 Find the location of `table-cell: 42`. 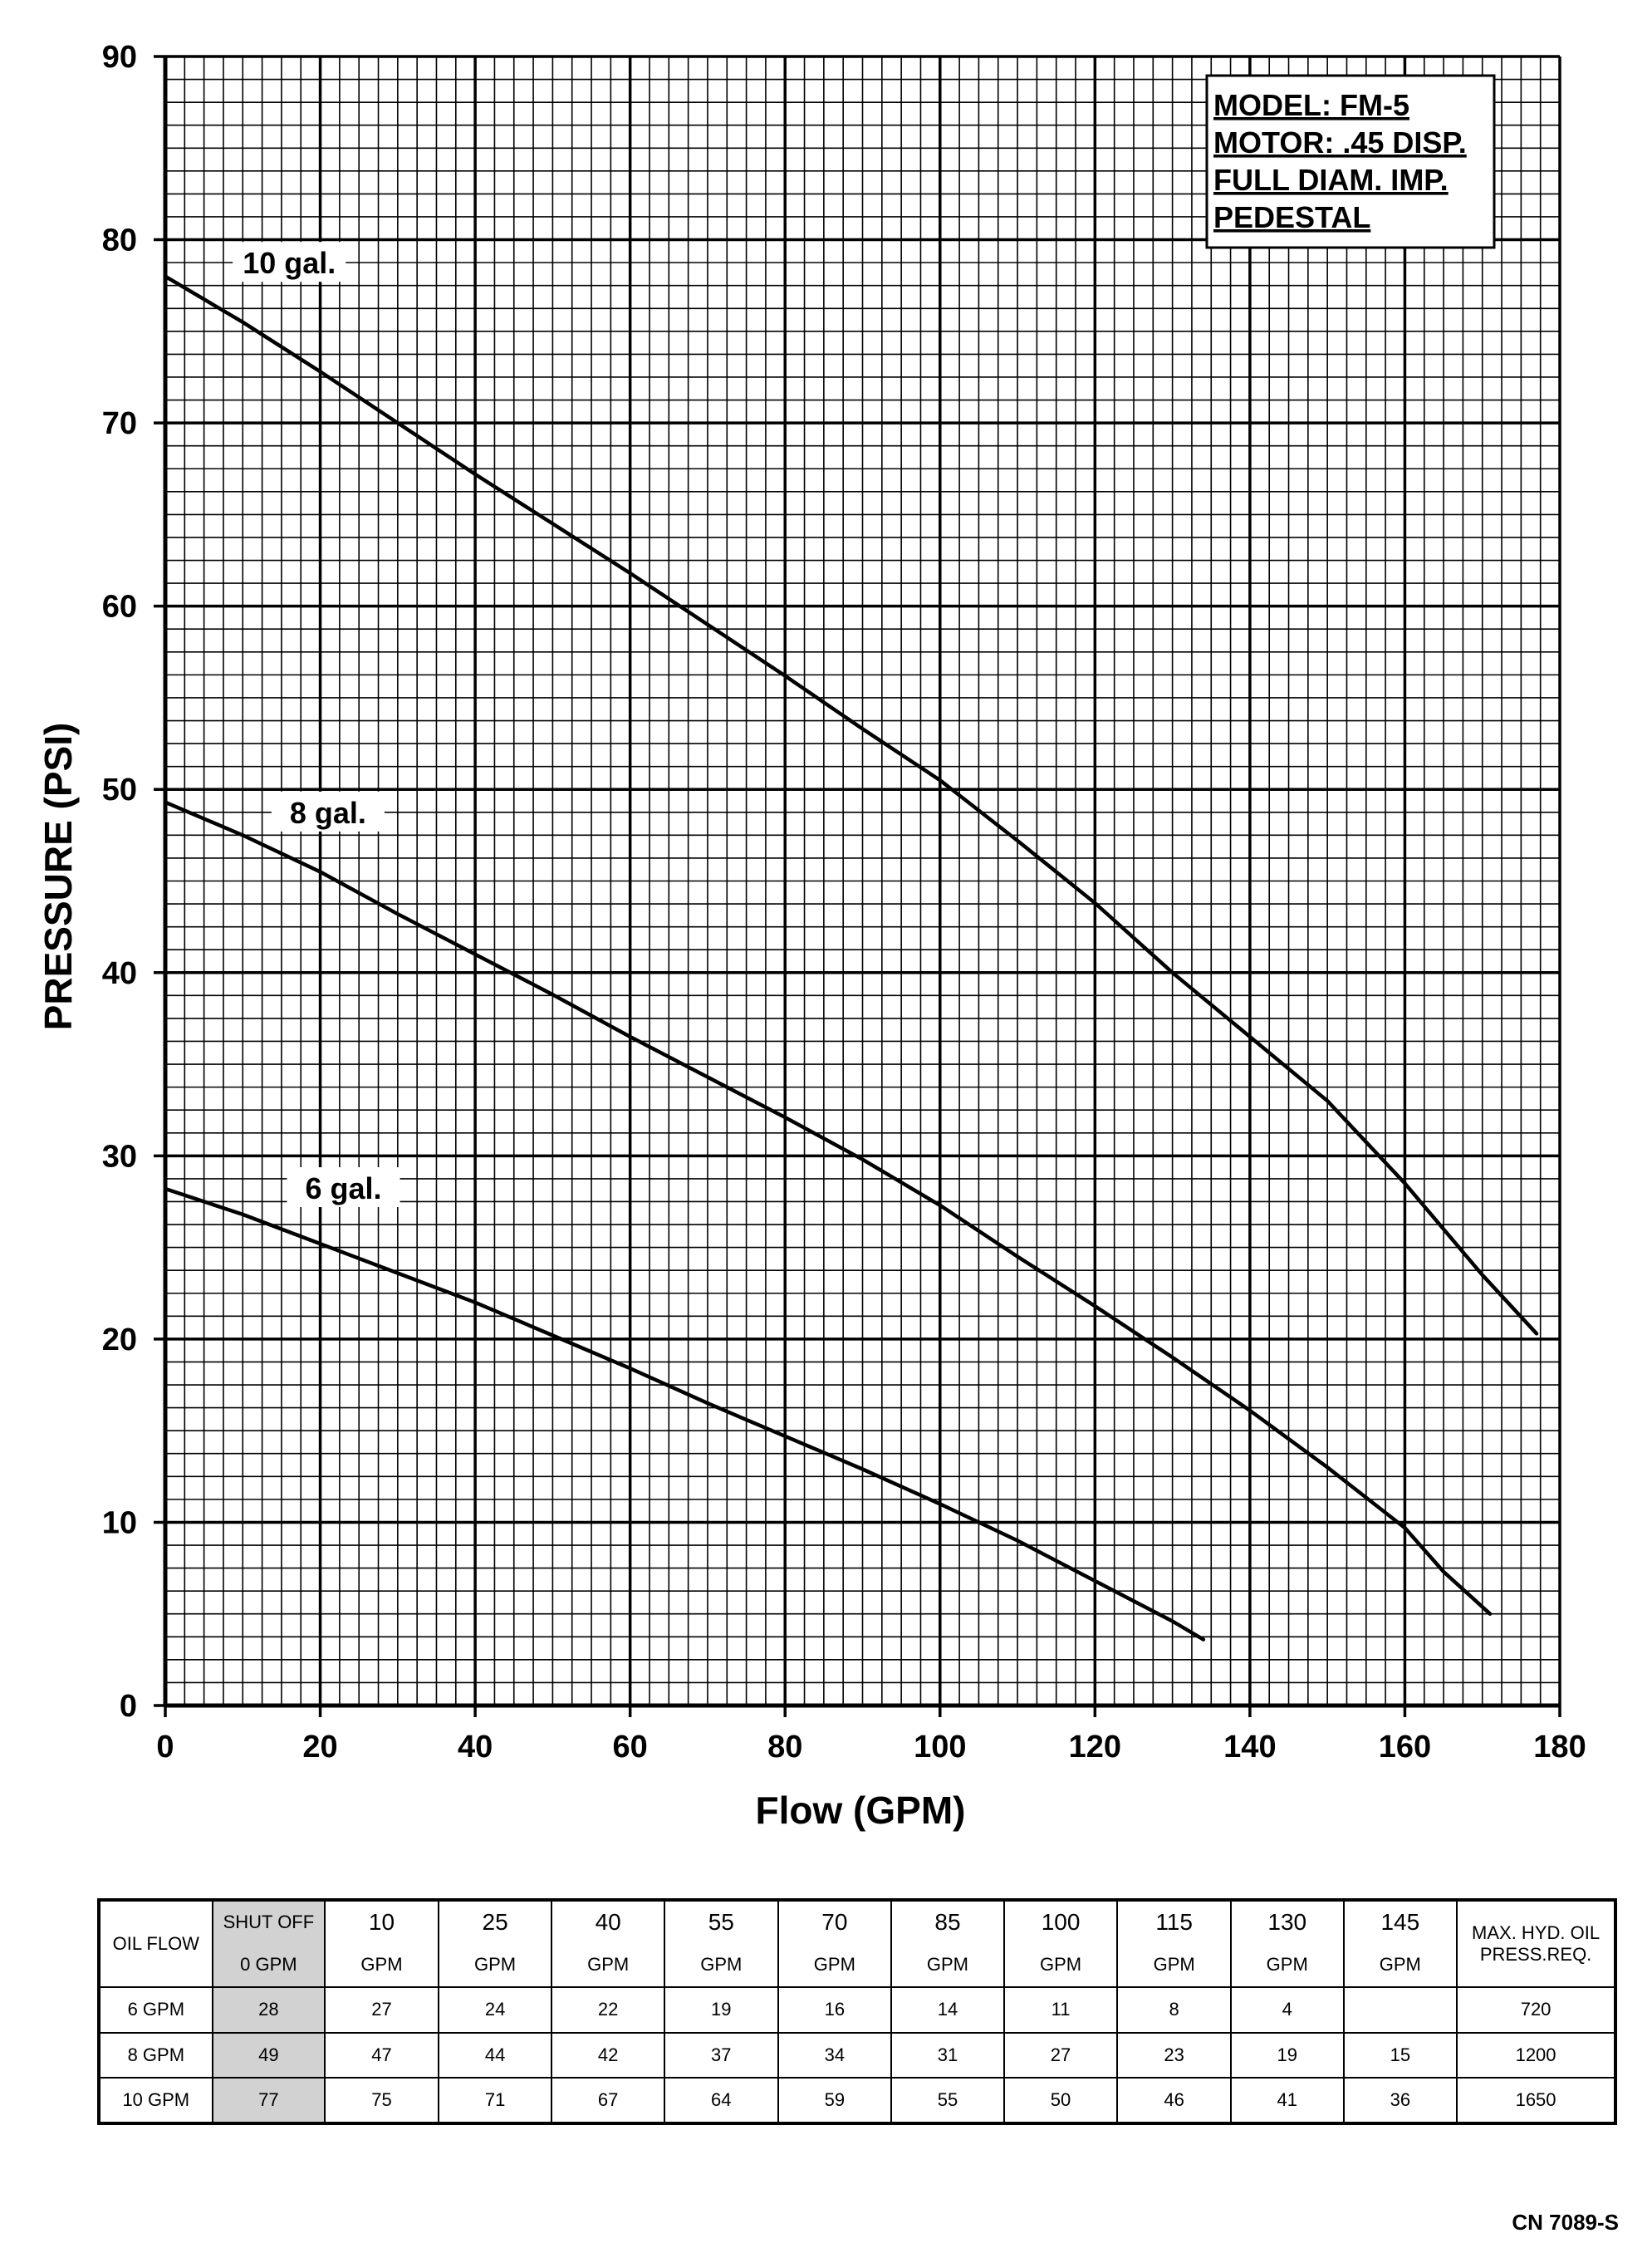

table-cell: 42 is located at coordinates (608, 2055).